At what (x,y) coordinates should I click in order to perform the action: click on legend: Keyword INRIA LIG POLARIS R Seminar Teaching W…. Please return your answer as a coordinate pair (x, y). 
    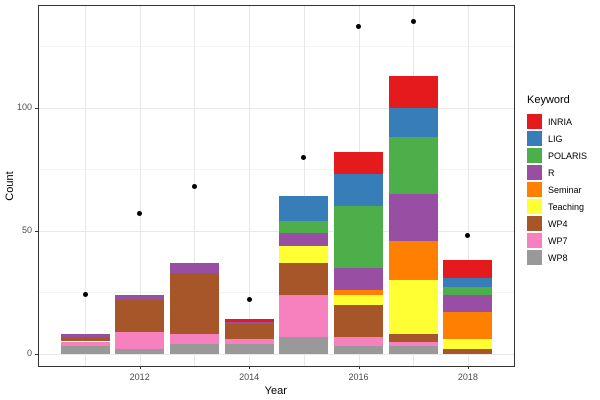
    Looking at the image, I should click on (557, 180).